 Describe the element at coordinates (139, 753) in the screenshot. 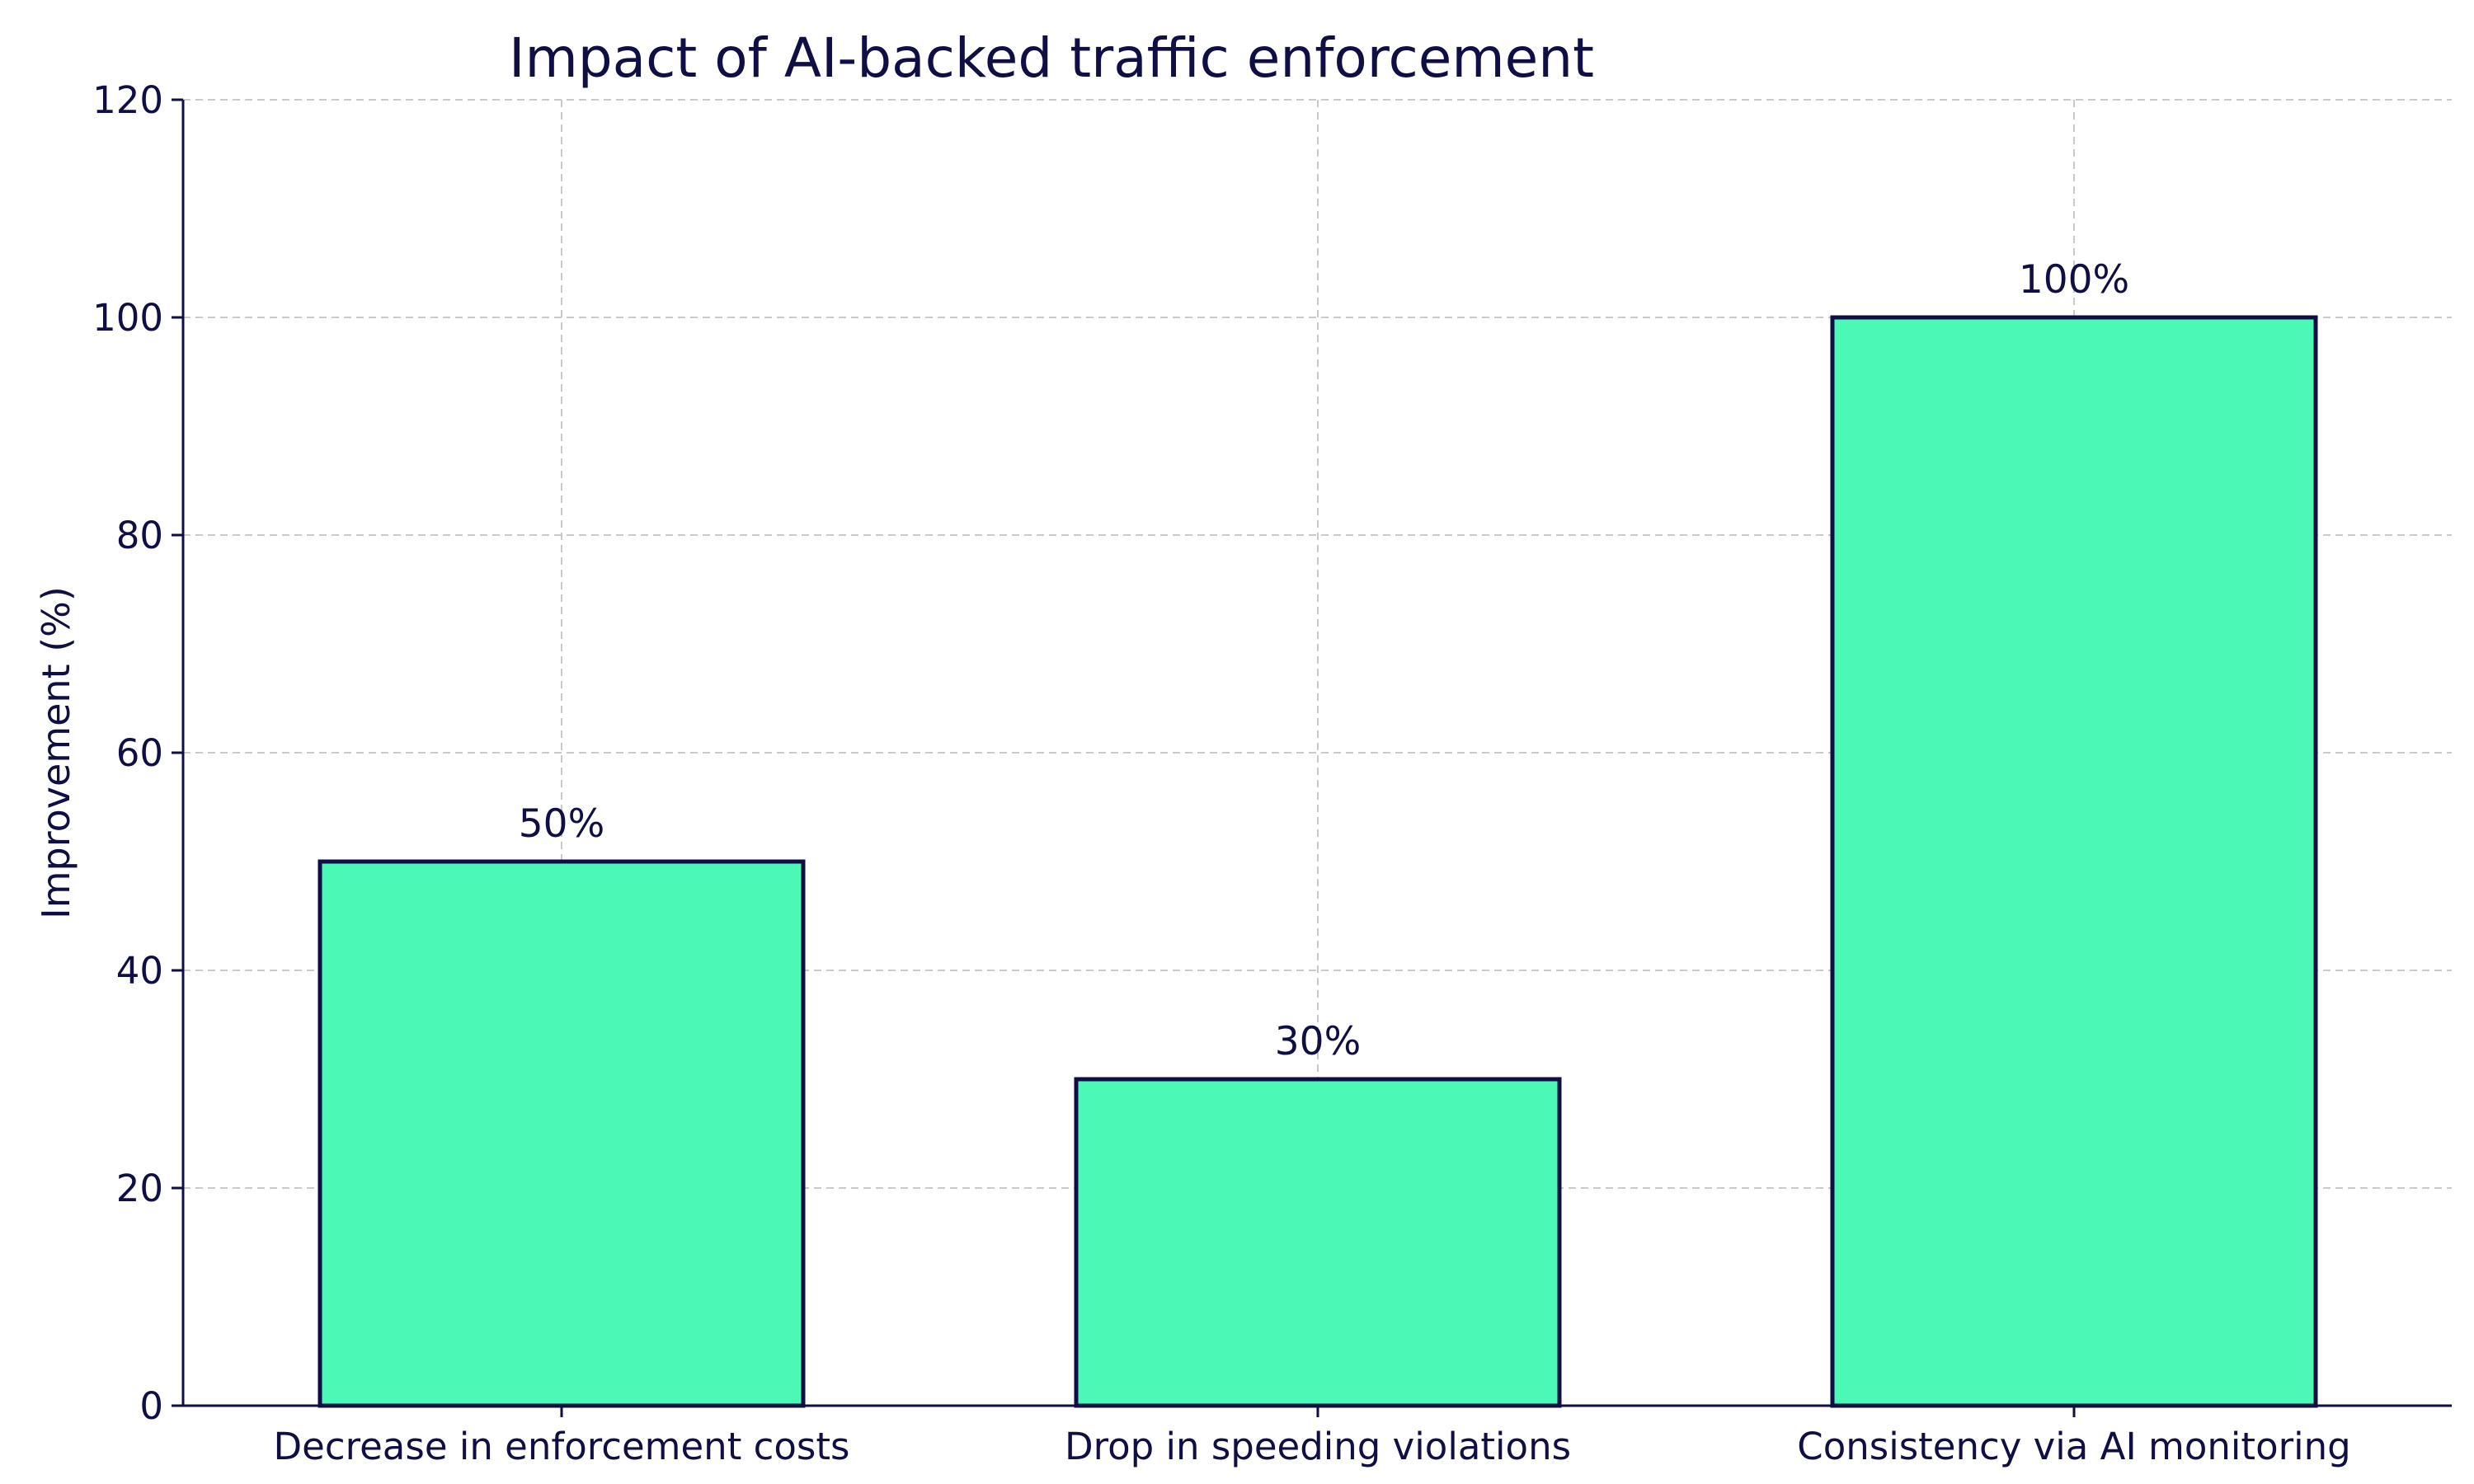

I see `y-tick-label: 60` at that location.